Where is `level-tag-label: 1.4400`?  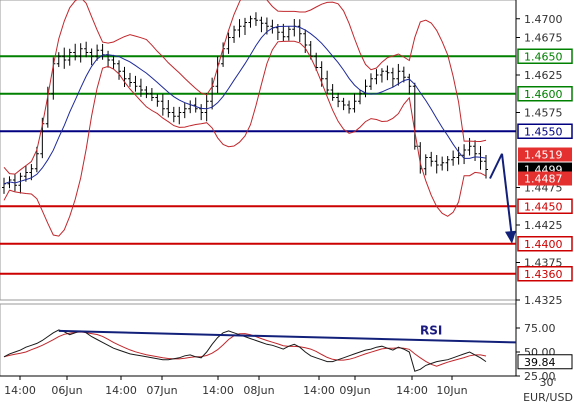
level-tag-label: 1.4400 is located at coordinates (543, 244).